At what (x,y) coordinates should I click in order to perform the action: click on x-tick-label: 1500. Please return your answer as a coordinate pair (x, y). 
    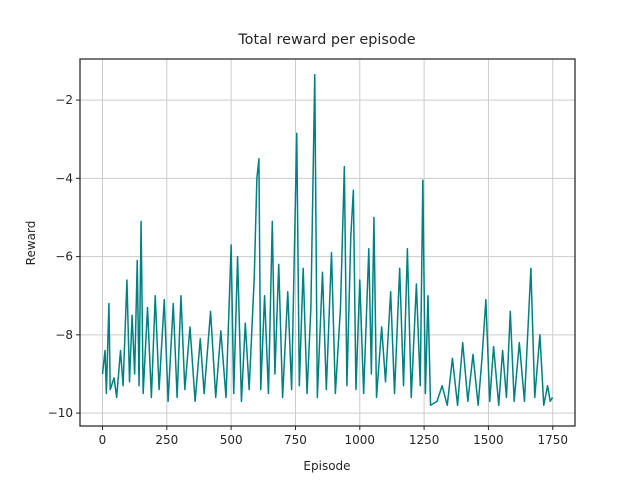
    Looking at the image, I should click on (488, 440).